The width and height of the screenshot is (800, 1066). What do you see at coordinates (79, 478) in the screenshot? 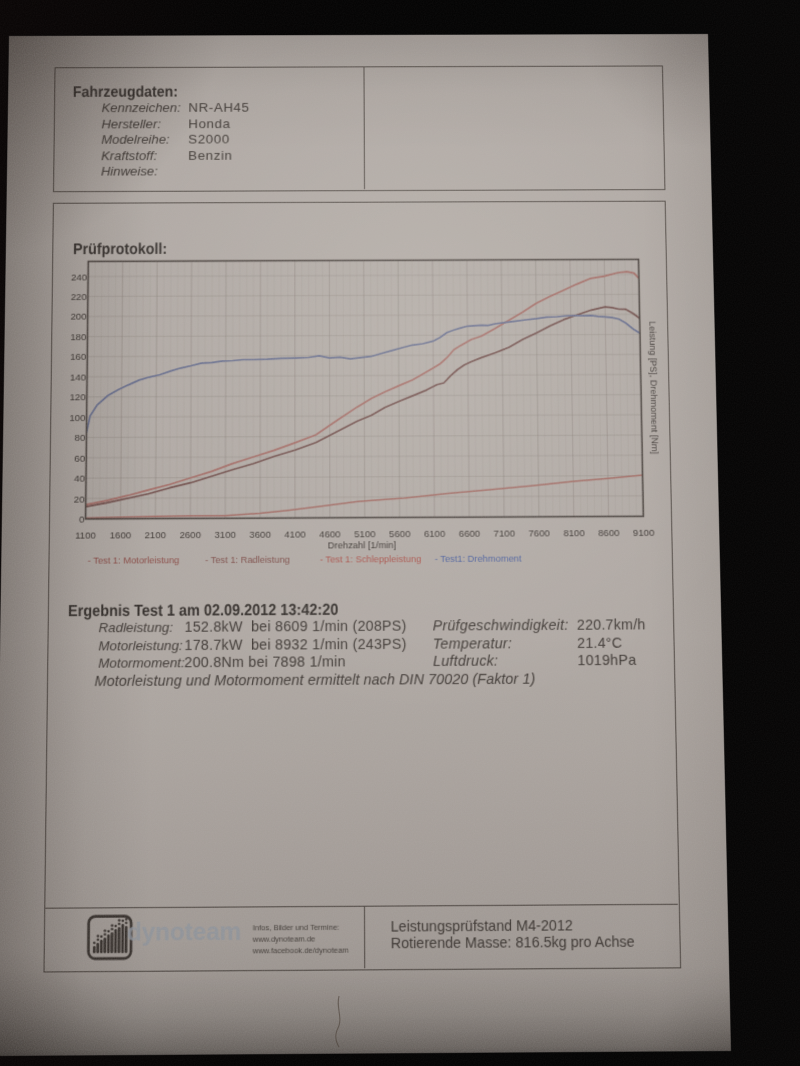
I see `svg-text: 40` at bounding box center [79, 478].